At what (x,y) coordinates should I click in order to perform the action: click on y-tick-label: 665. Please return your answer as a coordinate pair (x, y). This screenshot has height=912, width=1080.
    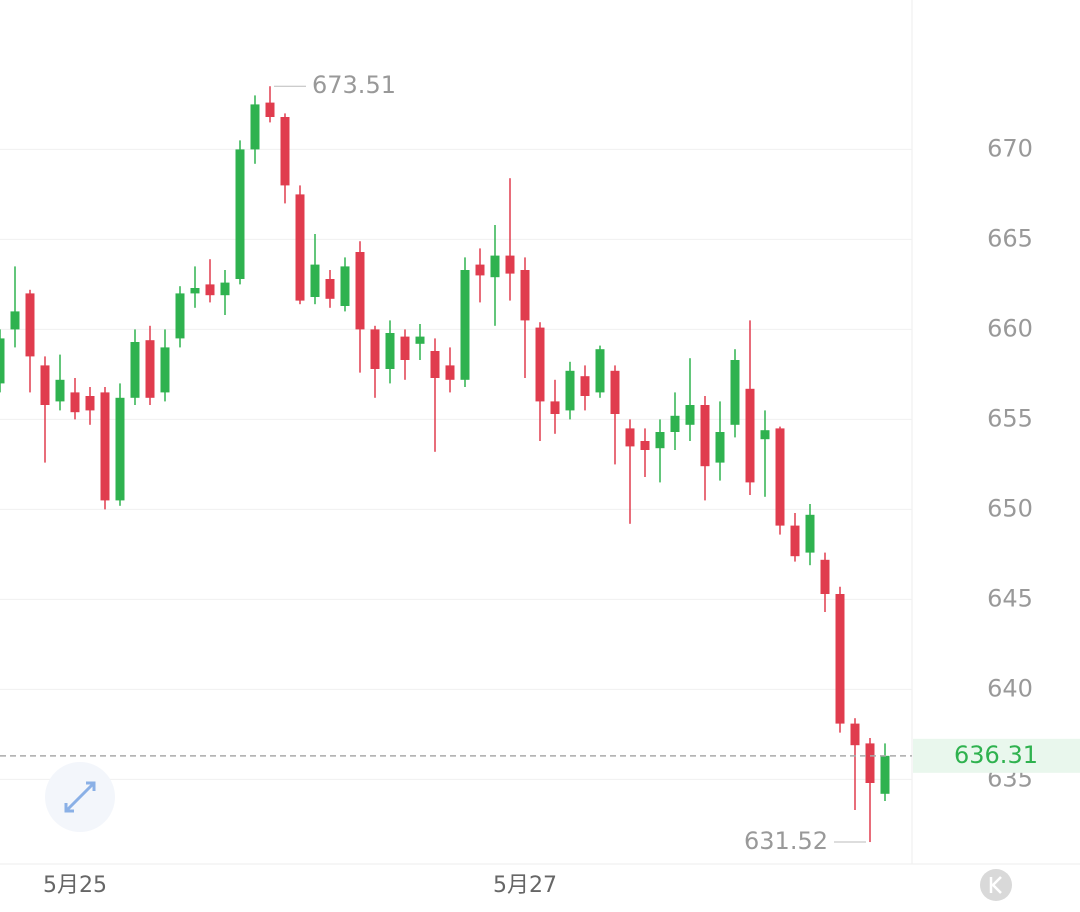
    Looking at the image, I should click on (1010, 238).